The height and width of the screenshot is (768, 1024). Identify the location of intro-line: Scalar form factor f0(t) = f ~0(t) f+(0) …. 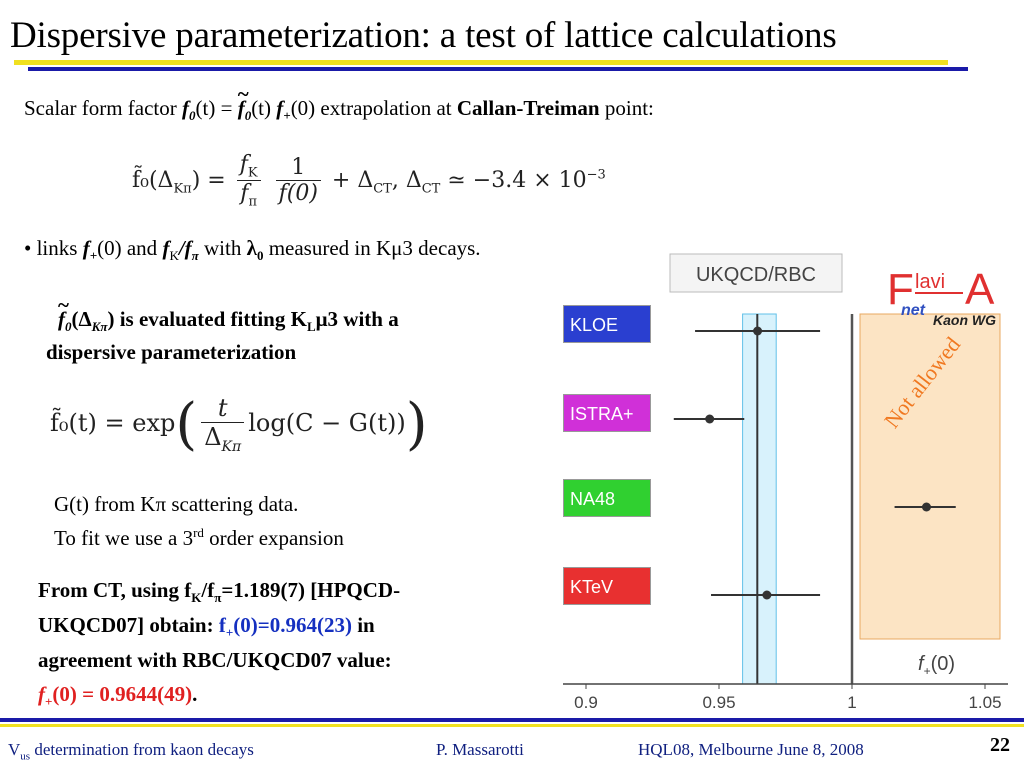
(339, 103).